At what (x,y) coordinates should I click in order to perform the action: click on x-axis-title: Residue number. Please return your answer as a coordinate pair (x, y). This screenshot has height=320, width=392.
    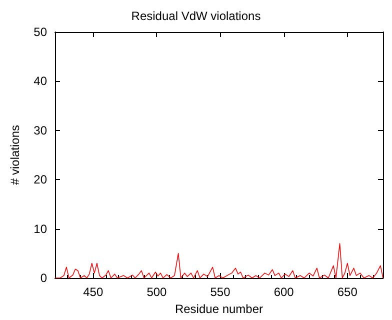
    Looking at the image, I should click on (219, 309).